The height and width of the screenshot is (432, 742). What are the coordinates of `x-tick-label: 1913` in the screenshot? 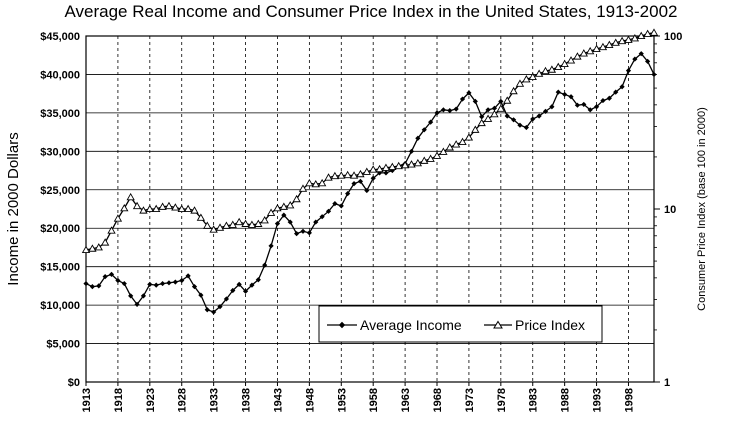 It's located at (87, 400).